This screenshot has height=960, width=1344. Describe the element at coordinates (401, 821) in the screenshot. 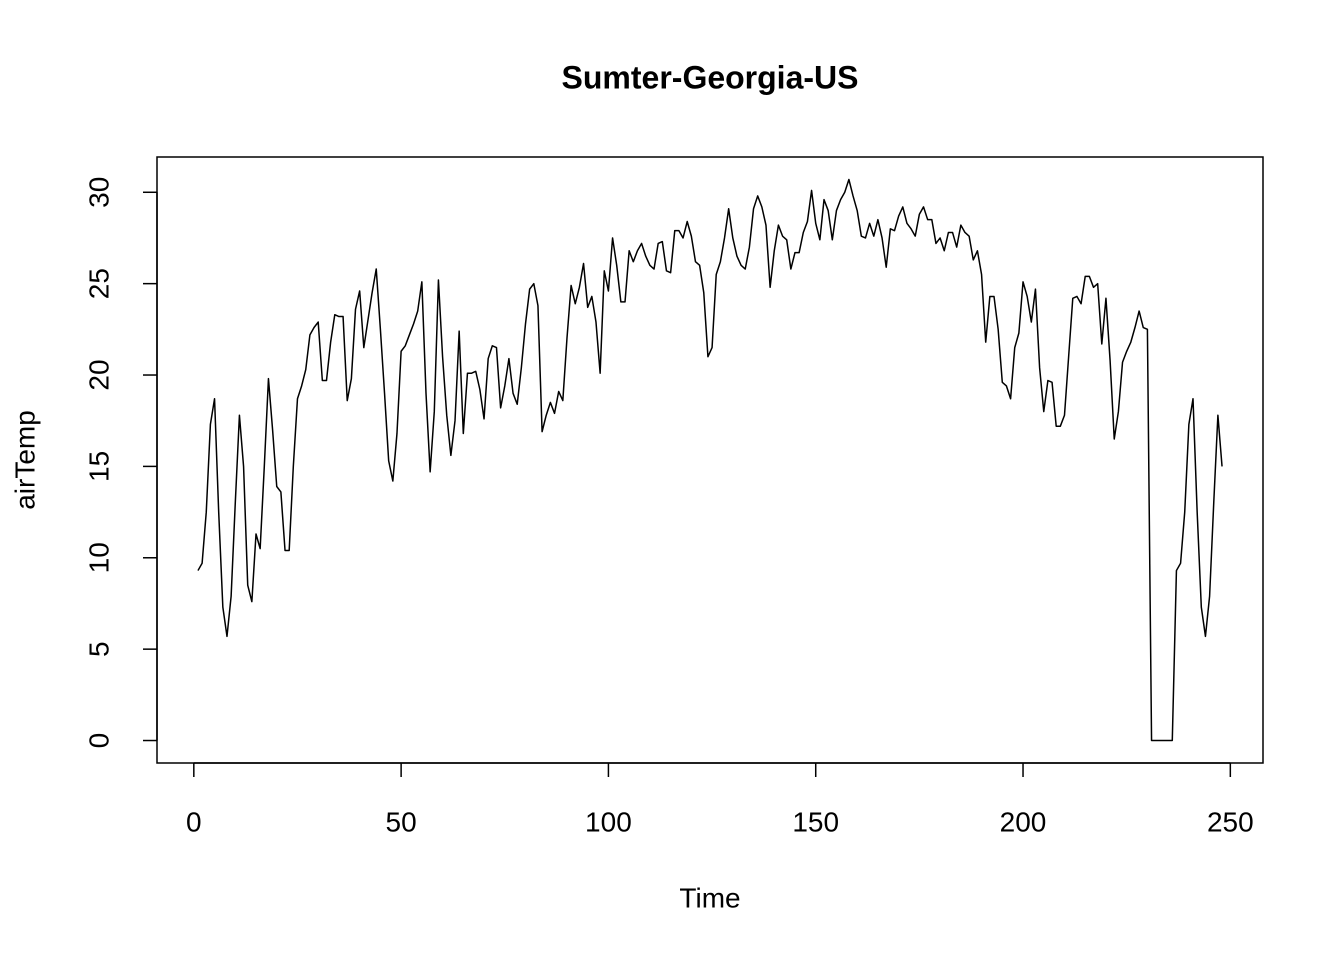

I see `x-tick-label: 50` at that location.